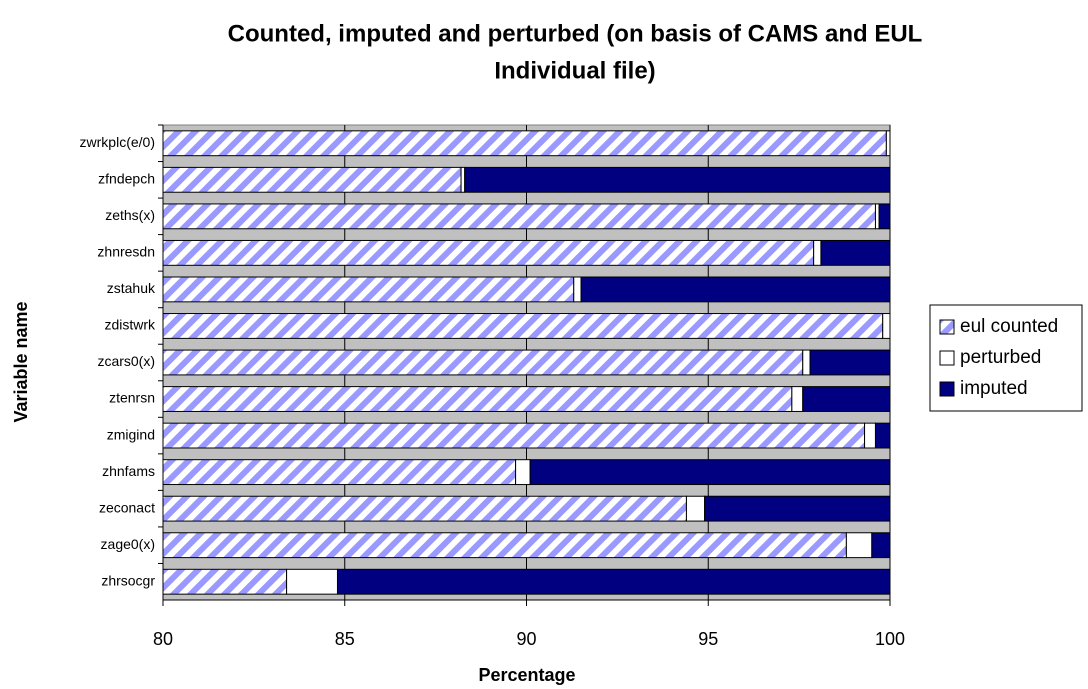 The image size is (1088, 689). I want to click on x-tick-label: 90, so click(526, 639).